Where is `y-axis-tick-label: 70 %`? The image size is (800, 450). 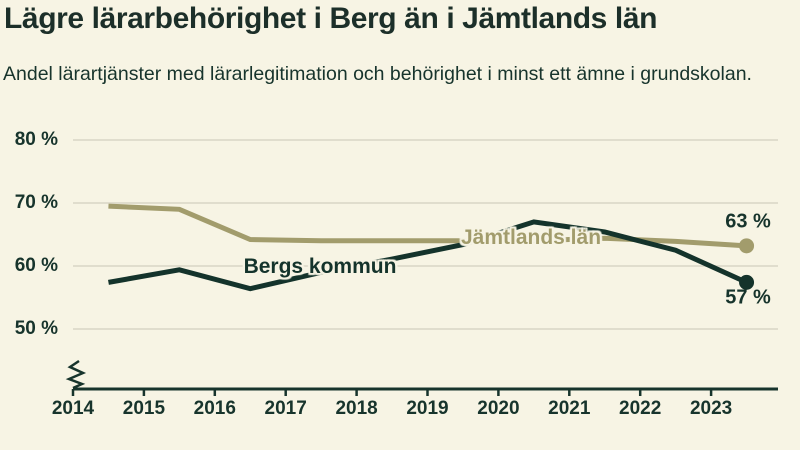 y-axis-tick-label: 70 % is located at coordinates (36, 202).